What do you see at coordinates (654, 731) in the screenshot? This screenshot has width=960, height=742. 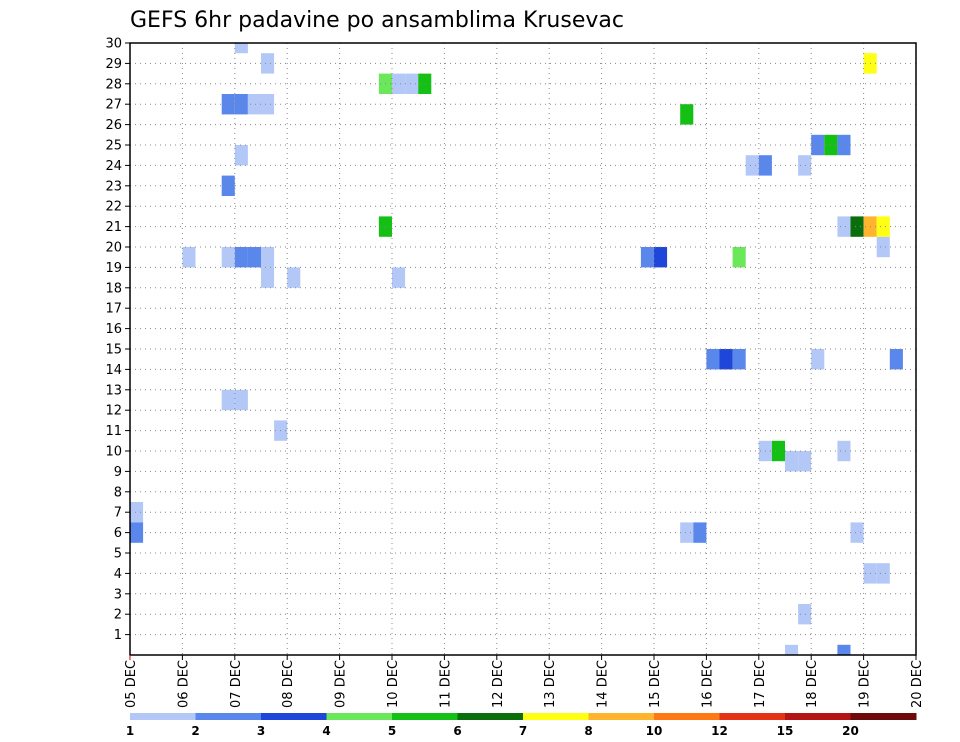 I see `colorbar-label: 10` at bounding box center [654, 731].